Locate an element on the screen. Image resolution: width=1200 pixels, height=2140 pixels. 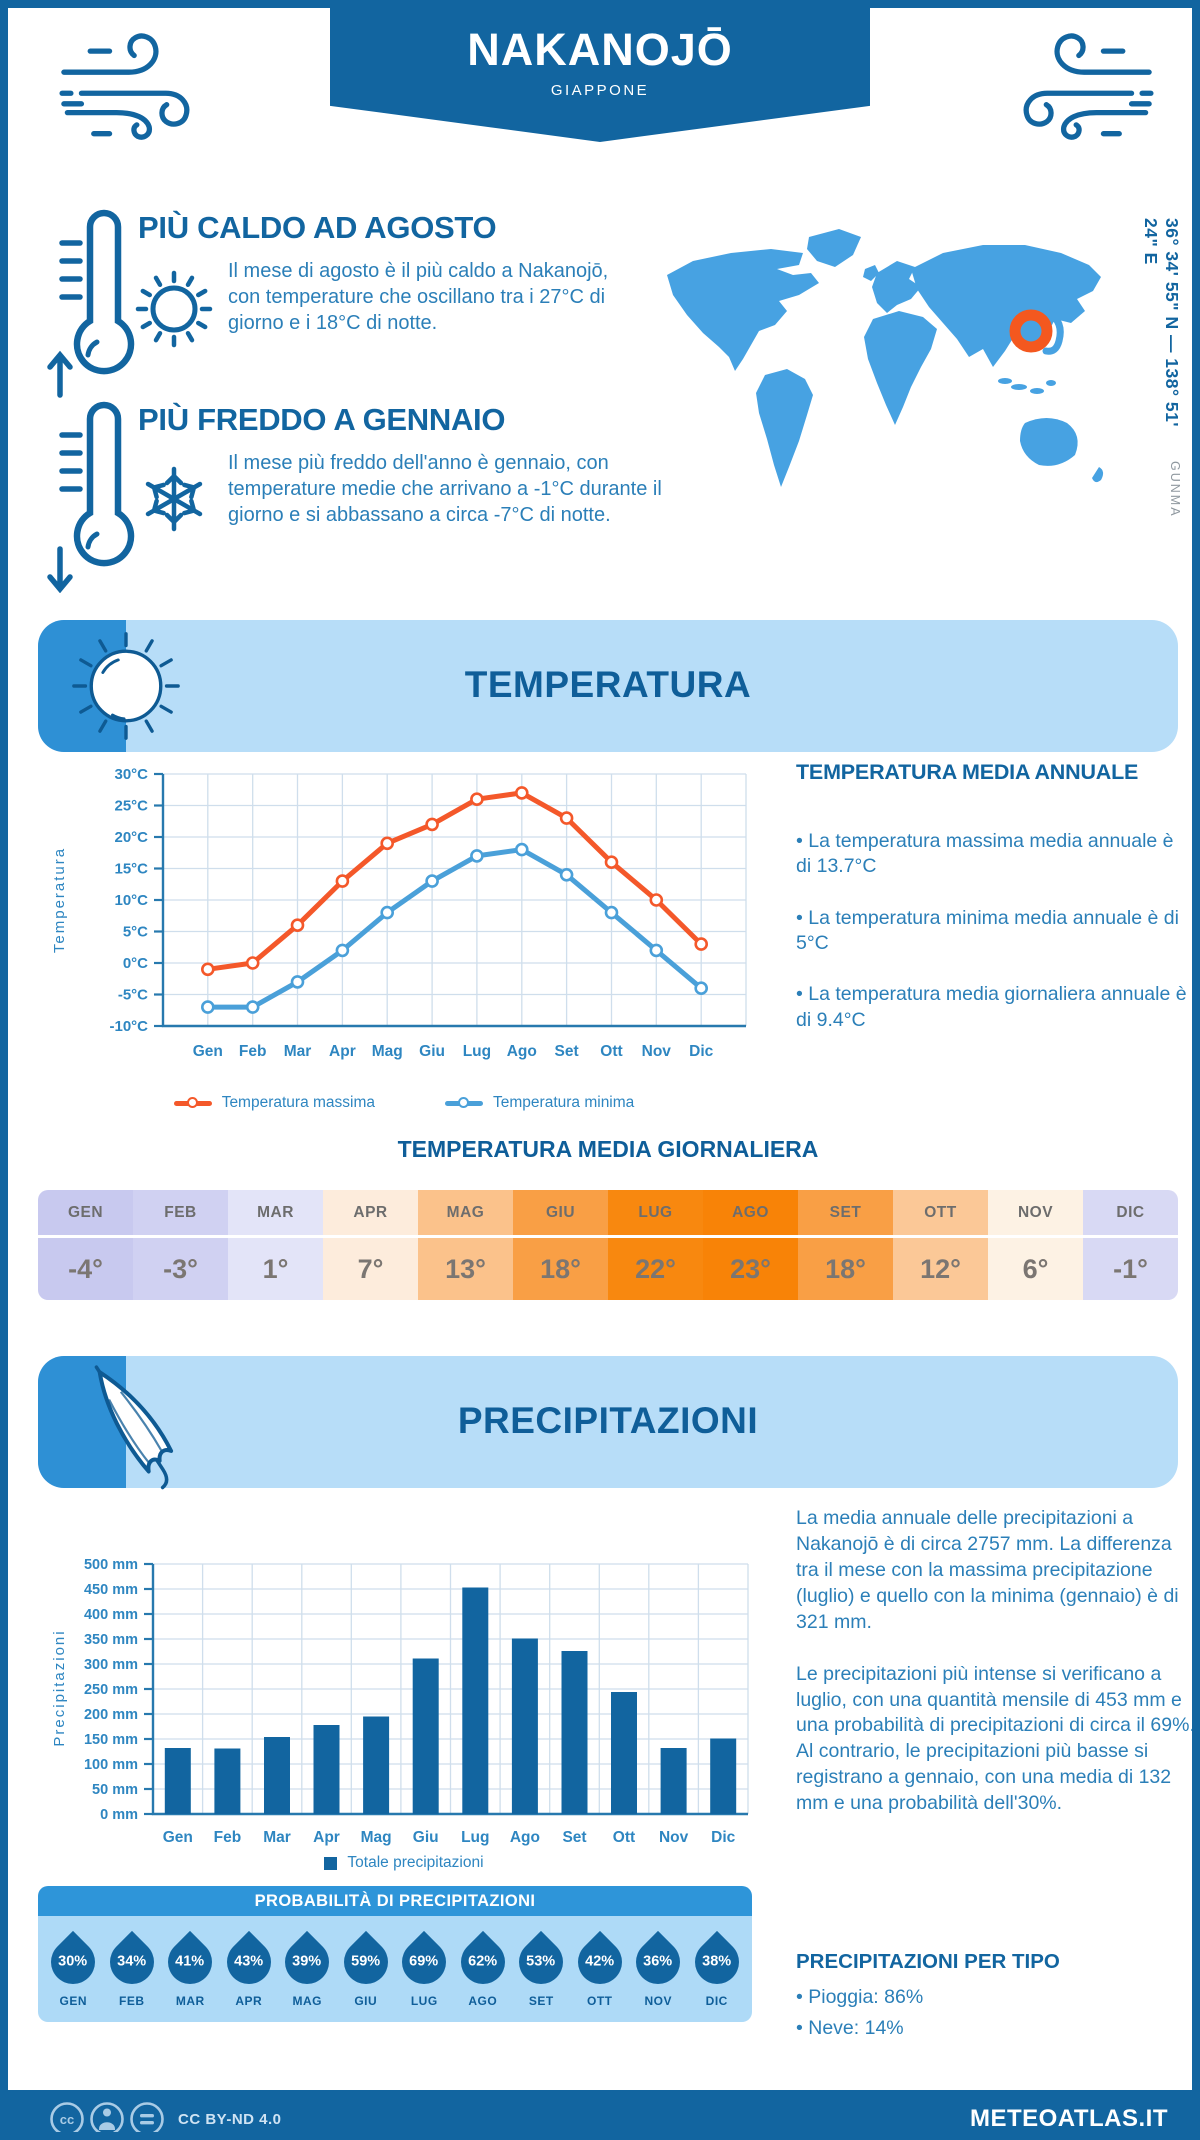
svg-text: 15°C is located at coordinates (131, 869).